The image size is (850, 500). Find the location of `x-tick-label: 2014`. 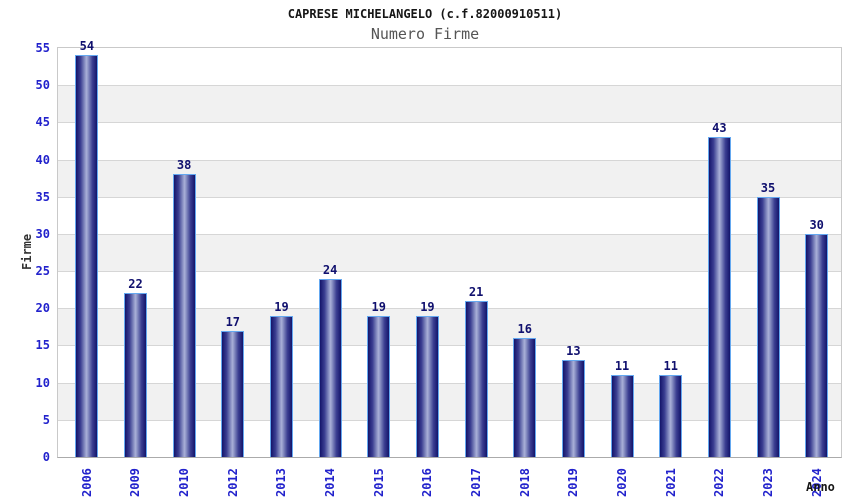

x-tick-label: 2014 is located at coordinates (330, 483).